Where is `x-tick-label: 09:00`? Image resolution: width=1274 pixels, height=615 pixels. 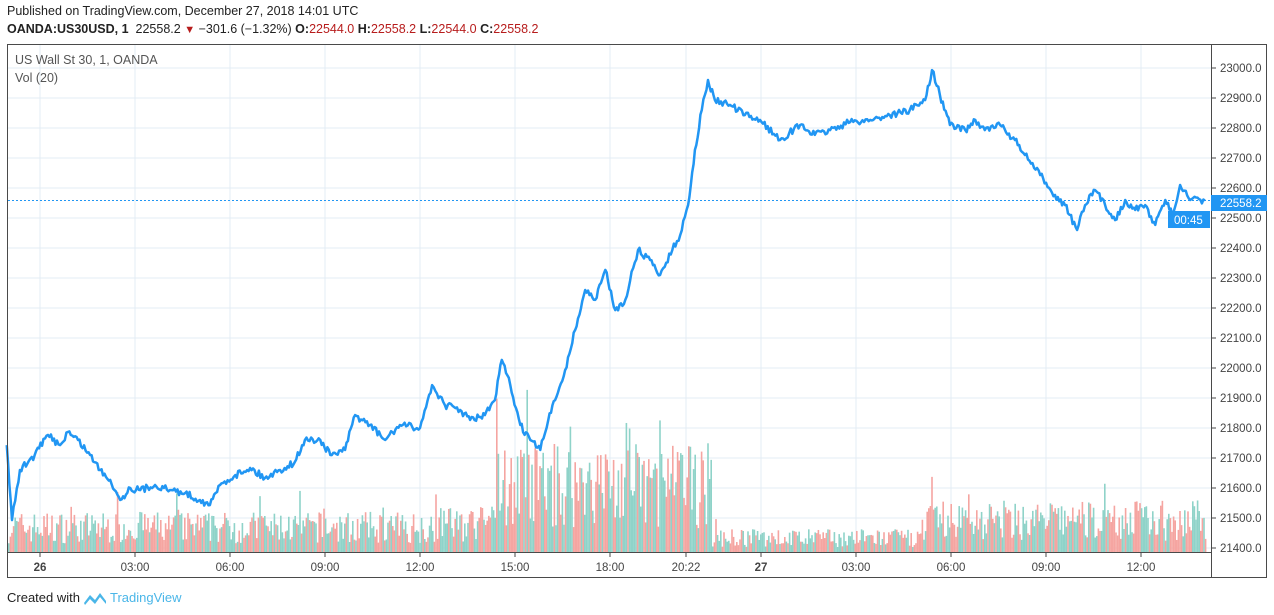 x-tick-label: 09:00 is located at coordinates (325, 568).